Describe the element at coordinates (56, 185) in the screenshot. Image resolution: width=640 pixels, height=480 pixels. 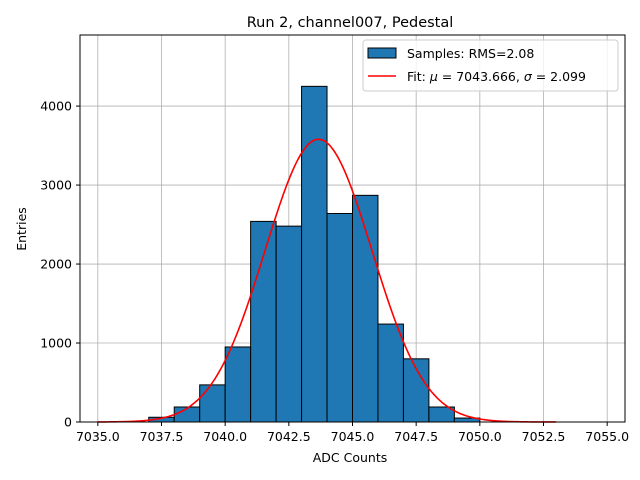
I see `y-tick-label-3: 3000` at that location.